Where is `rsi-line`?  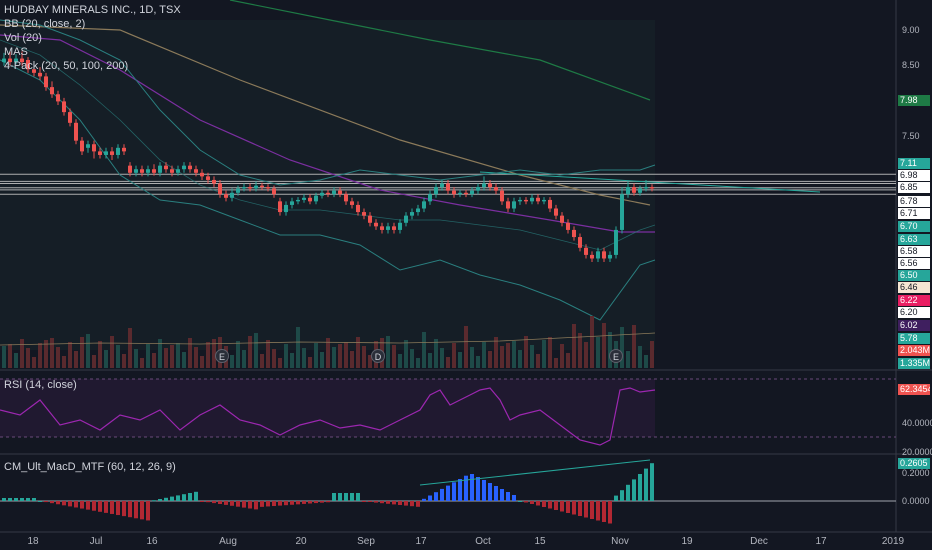
rsi-line is located at coordinates (328, 416).